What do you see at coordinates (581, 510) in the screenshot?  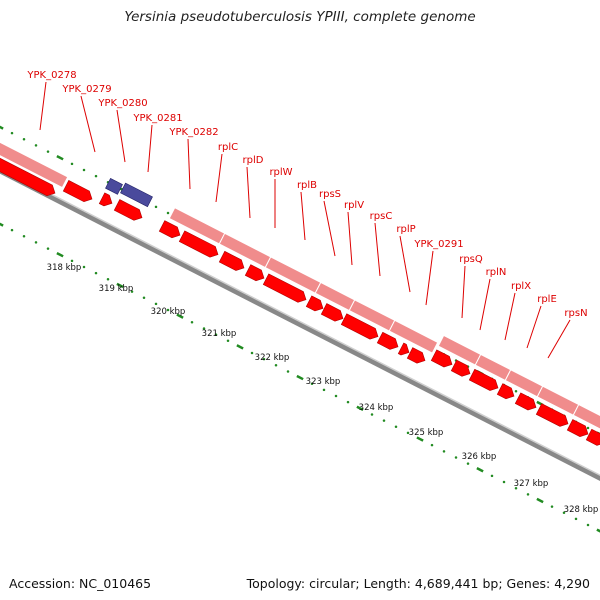 I see `tick-label-11: 328 kbp` at bounding box center [581, 510].